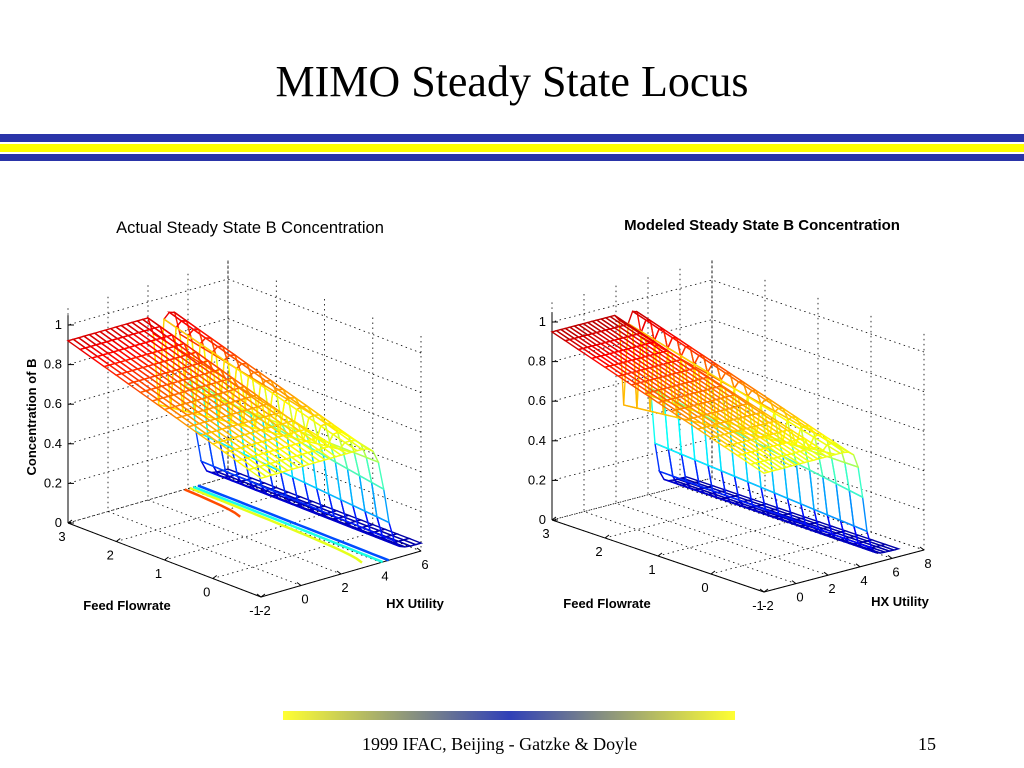 The width and height of the screenshot is (1024, 768). What do you see at coordinates (927, 563) in the screenshot?
I see `y-tick-label: 8` at bounding box center [927, 563].